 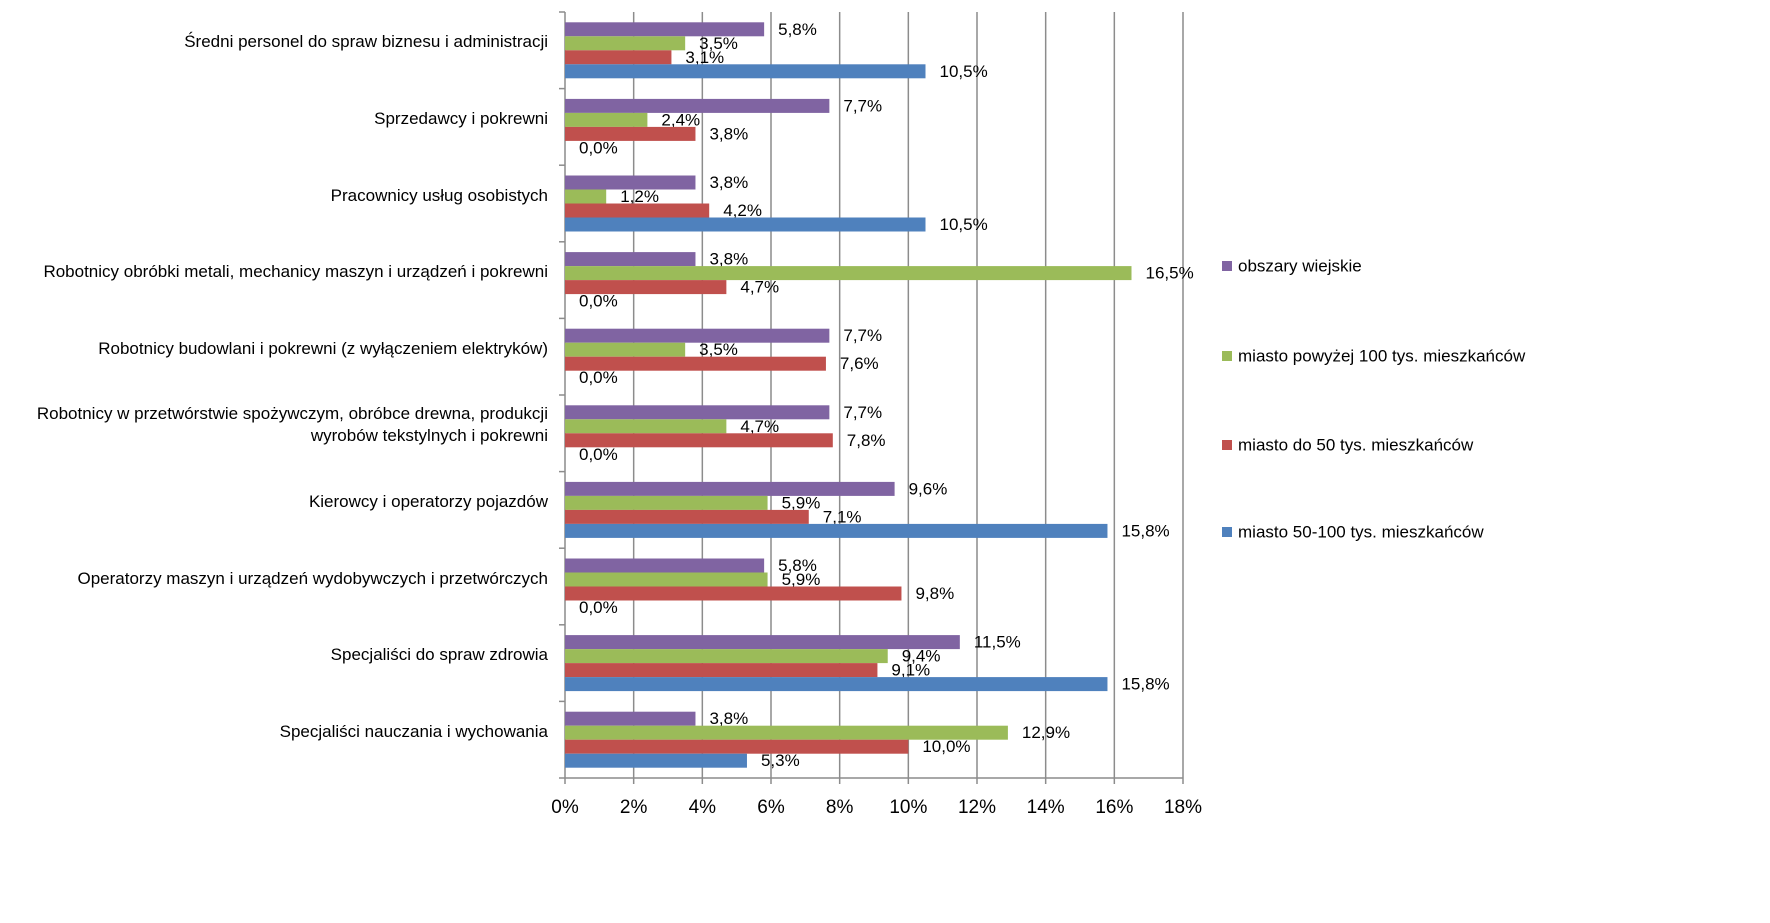 What do you see at coordinates (439, 655) in the screenshot?
I see `category-label: Specjaliści do spraw zdrowia` at bounding box center [439, 655].